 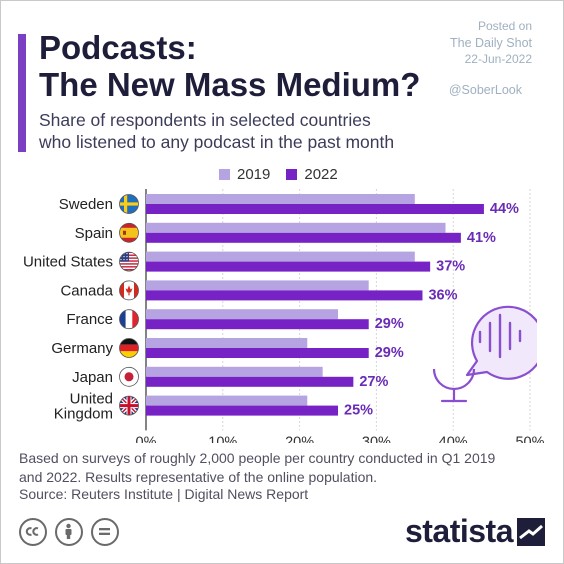 I want to click on attribution-icon, so click(x=69, y=532).